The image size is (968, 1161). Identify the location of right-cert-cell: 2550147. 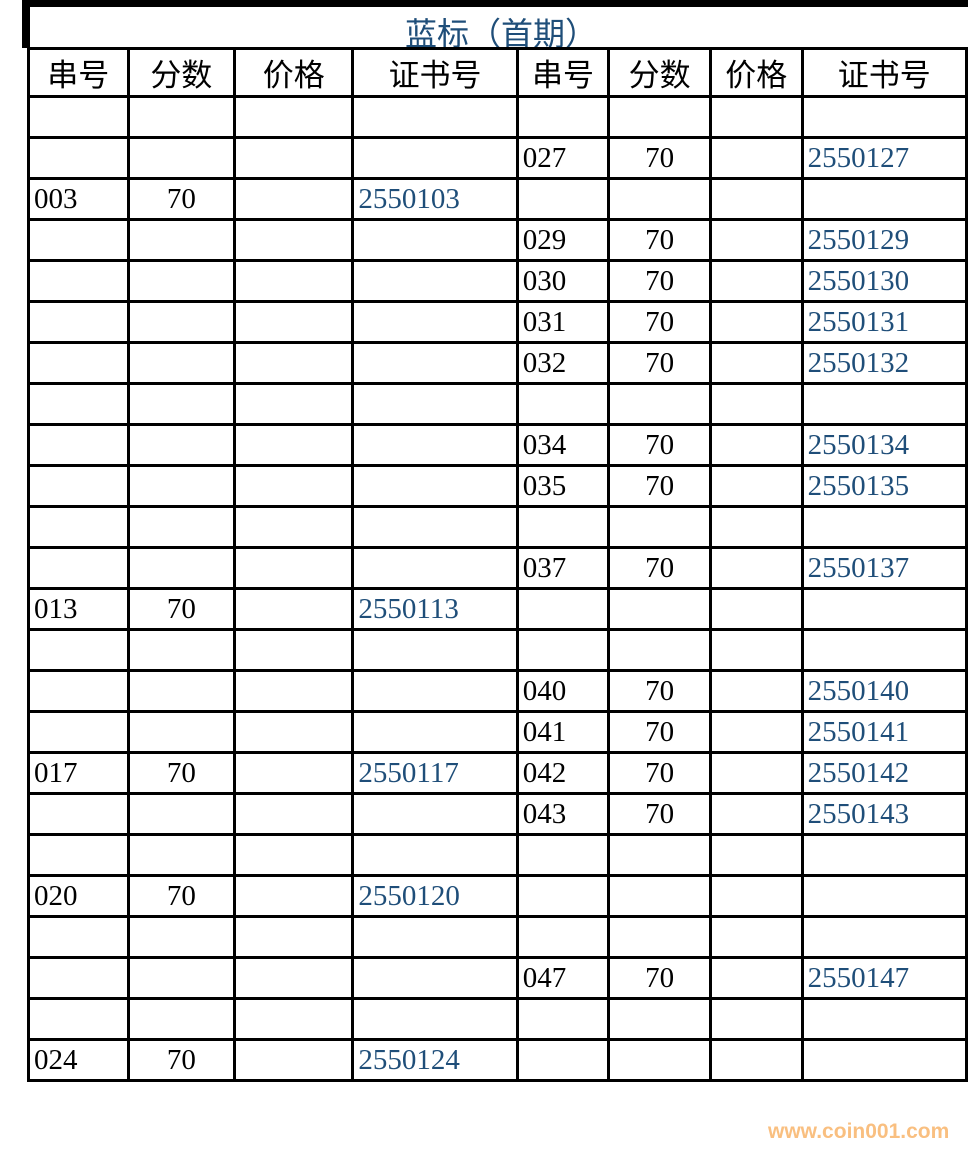
(884, 978).